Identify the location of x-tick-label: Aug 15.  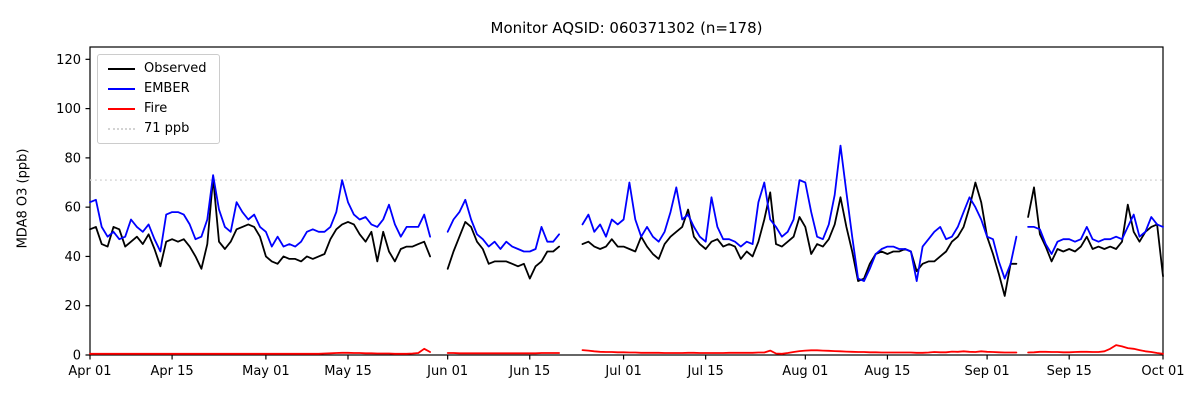
(887, 371).